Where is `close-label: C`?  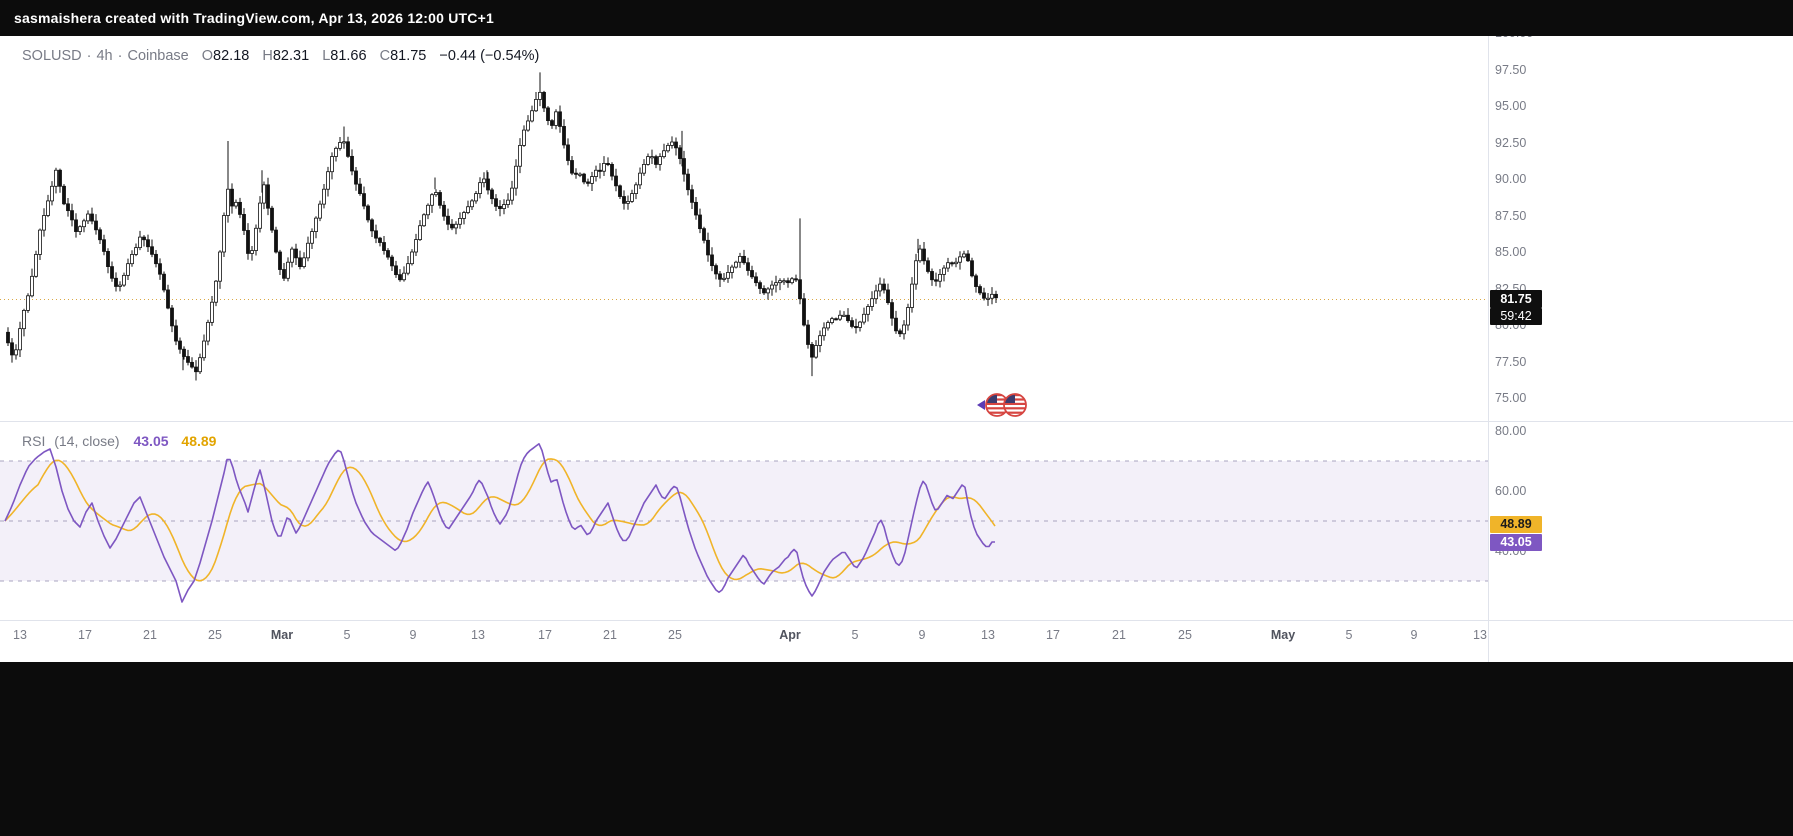
close-label: C is located at coordinates (385, 56).